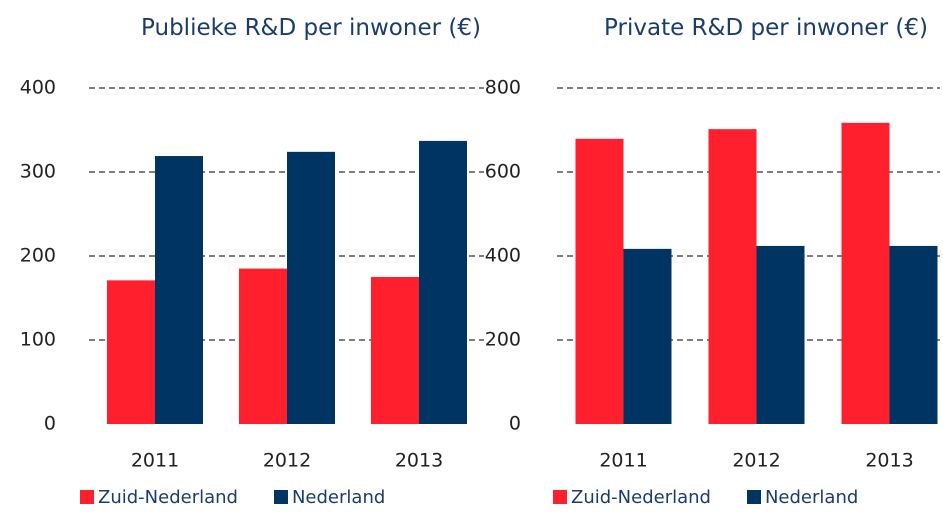 This screenshot has width=943, height=513. What do you see at coordinates (503, 172) in the screenshot?
I see `y-tick-label: 600` at bounding box center [503, 172].